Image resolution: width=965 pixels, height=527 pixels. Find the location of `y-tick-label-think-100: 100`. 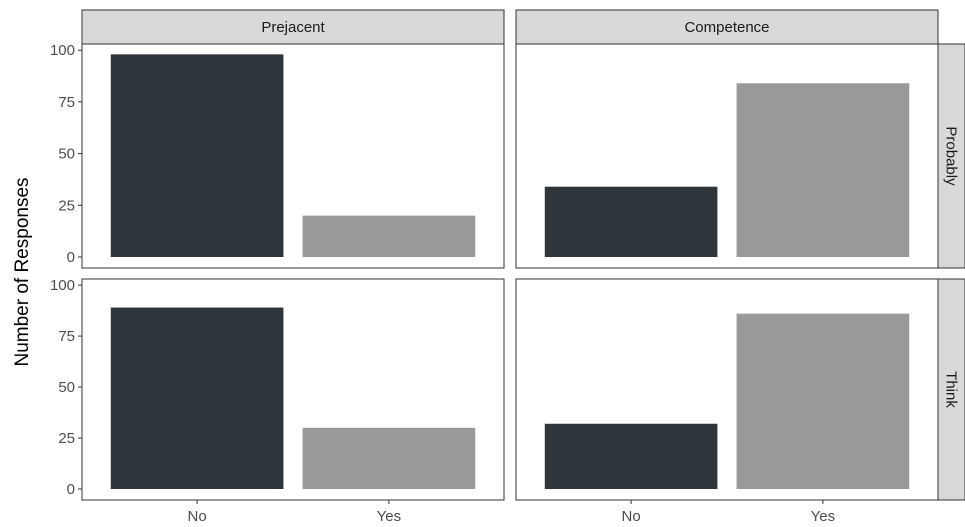

y-tick-label-think-100: 100 is located at coordinates (62, 285).